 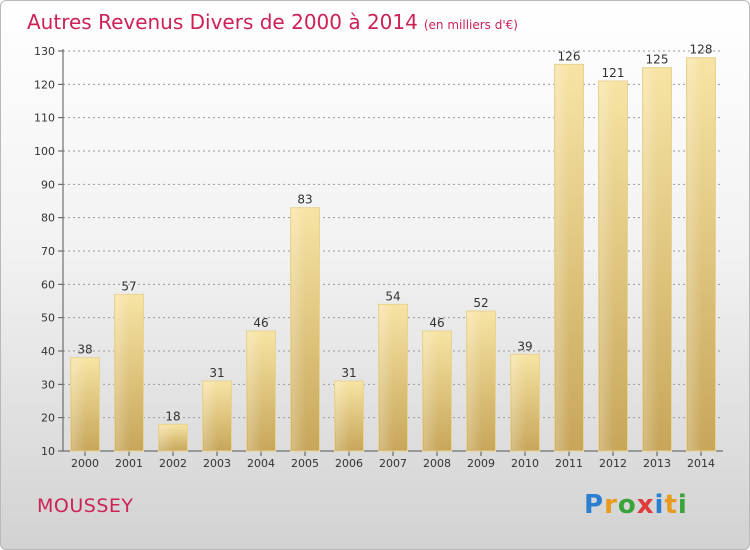 I want to click on y-tick-label: 20, so click(x=48, y=418).